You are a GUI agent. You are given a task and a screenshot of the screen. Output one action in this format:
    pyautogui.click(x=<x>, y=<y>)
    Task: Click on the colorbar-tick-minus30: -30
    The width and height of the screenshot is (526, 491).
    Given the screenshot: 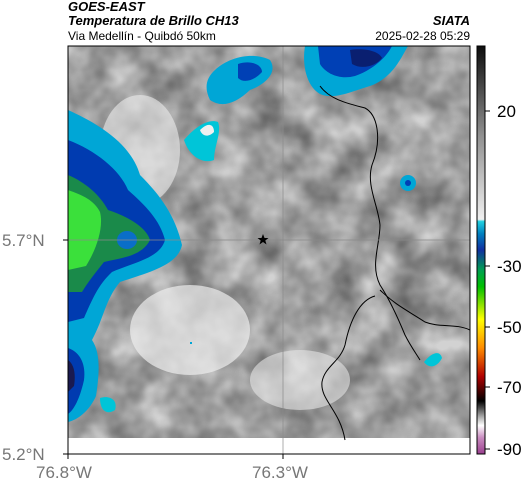 What is the action you would take?
    pyautogui.click(x=509, y=266)
    